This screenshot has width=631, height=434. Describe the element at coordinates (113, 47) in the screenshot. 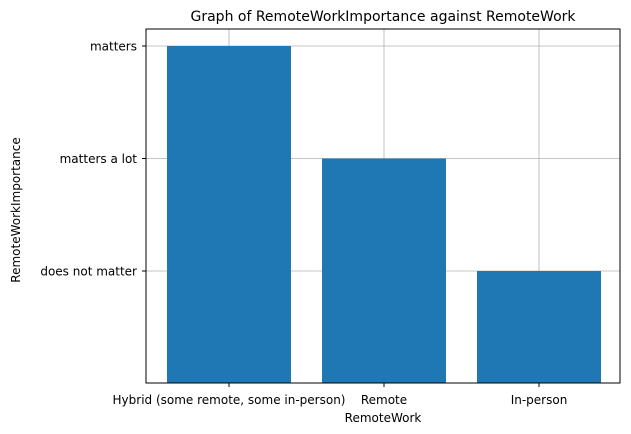

I see `y-tick-label: matters` at that location.